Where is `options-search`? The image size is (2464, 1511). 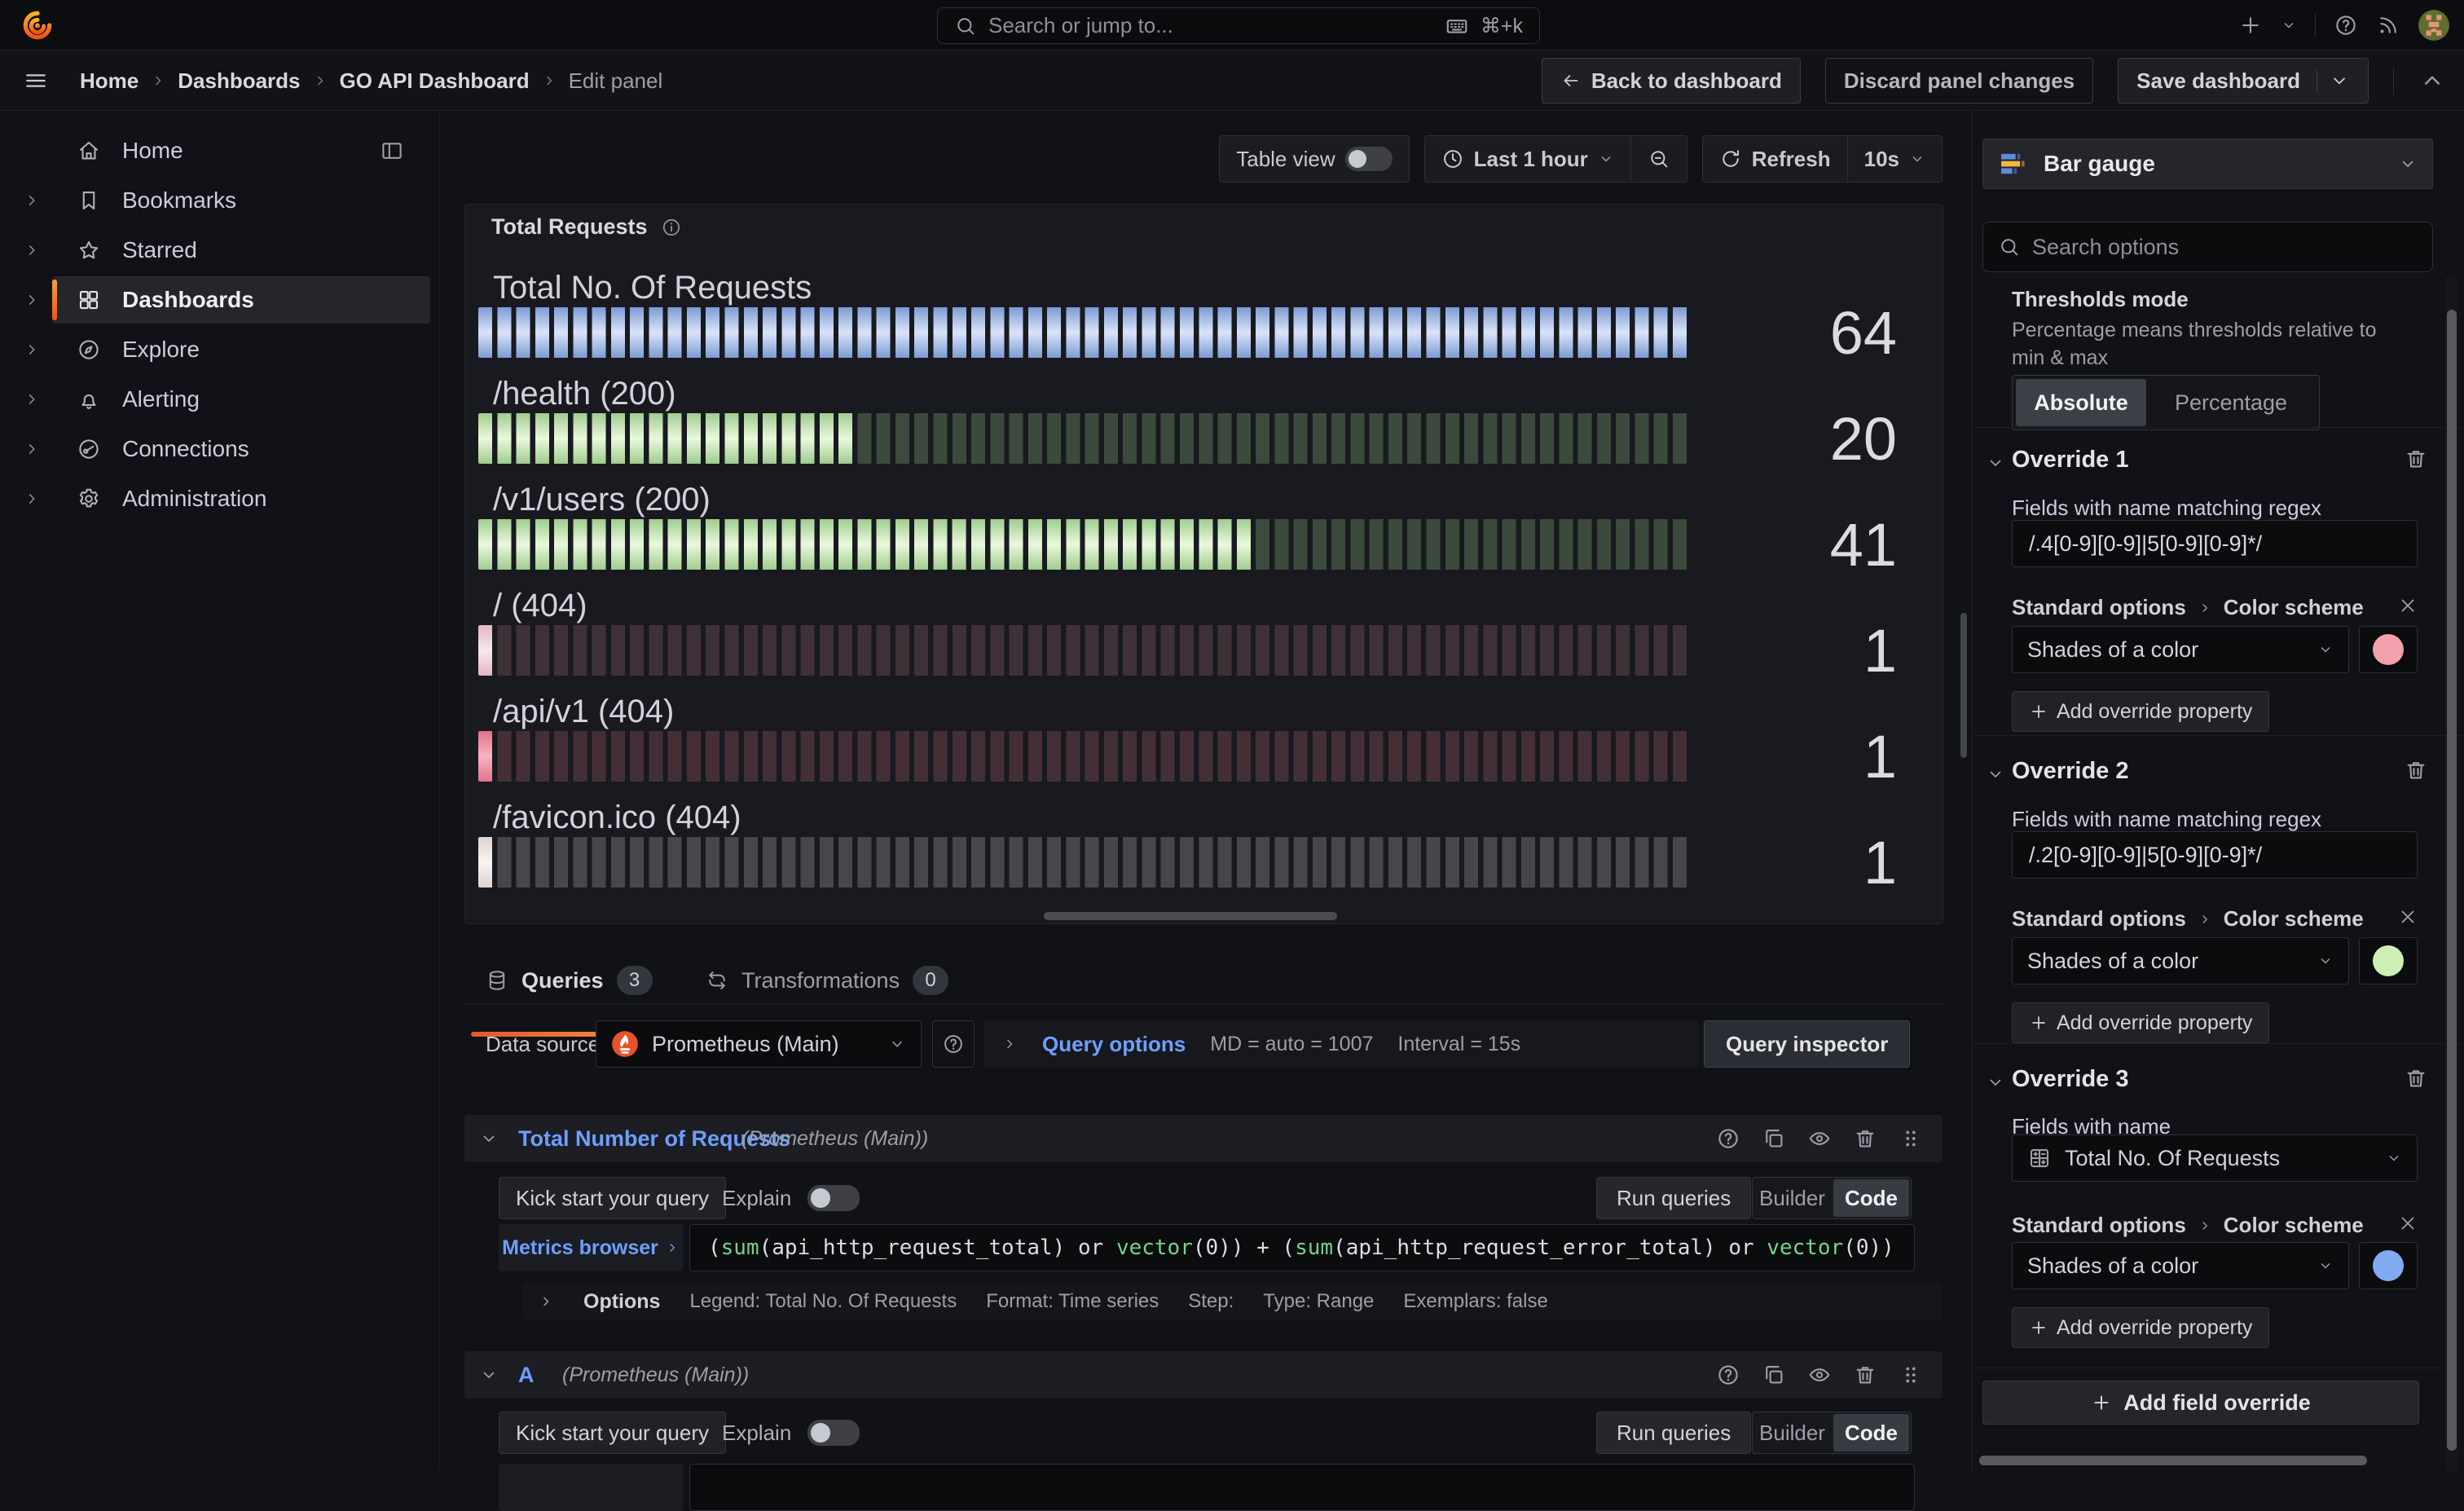
options-search is located at coordinates (2207, 247).